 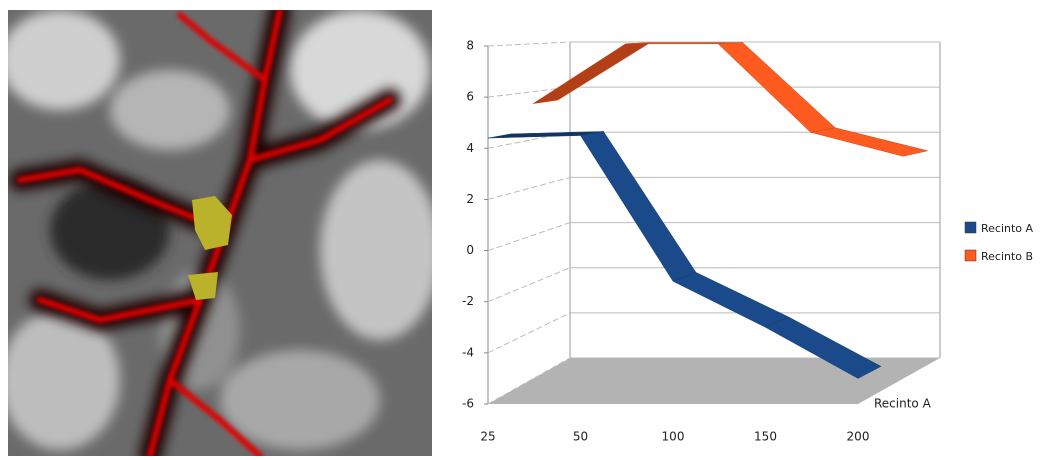 What do you see at coordinates (1007, 228) in the screenshot?
I see `legend-label: Recinto A` at bounding box center [1007, 228].